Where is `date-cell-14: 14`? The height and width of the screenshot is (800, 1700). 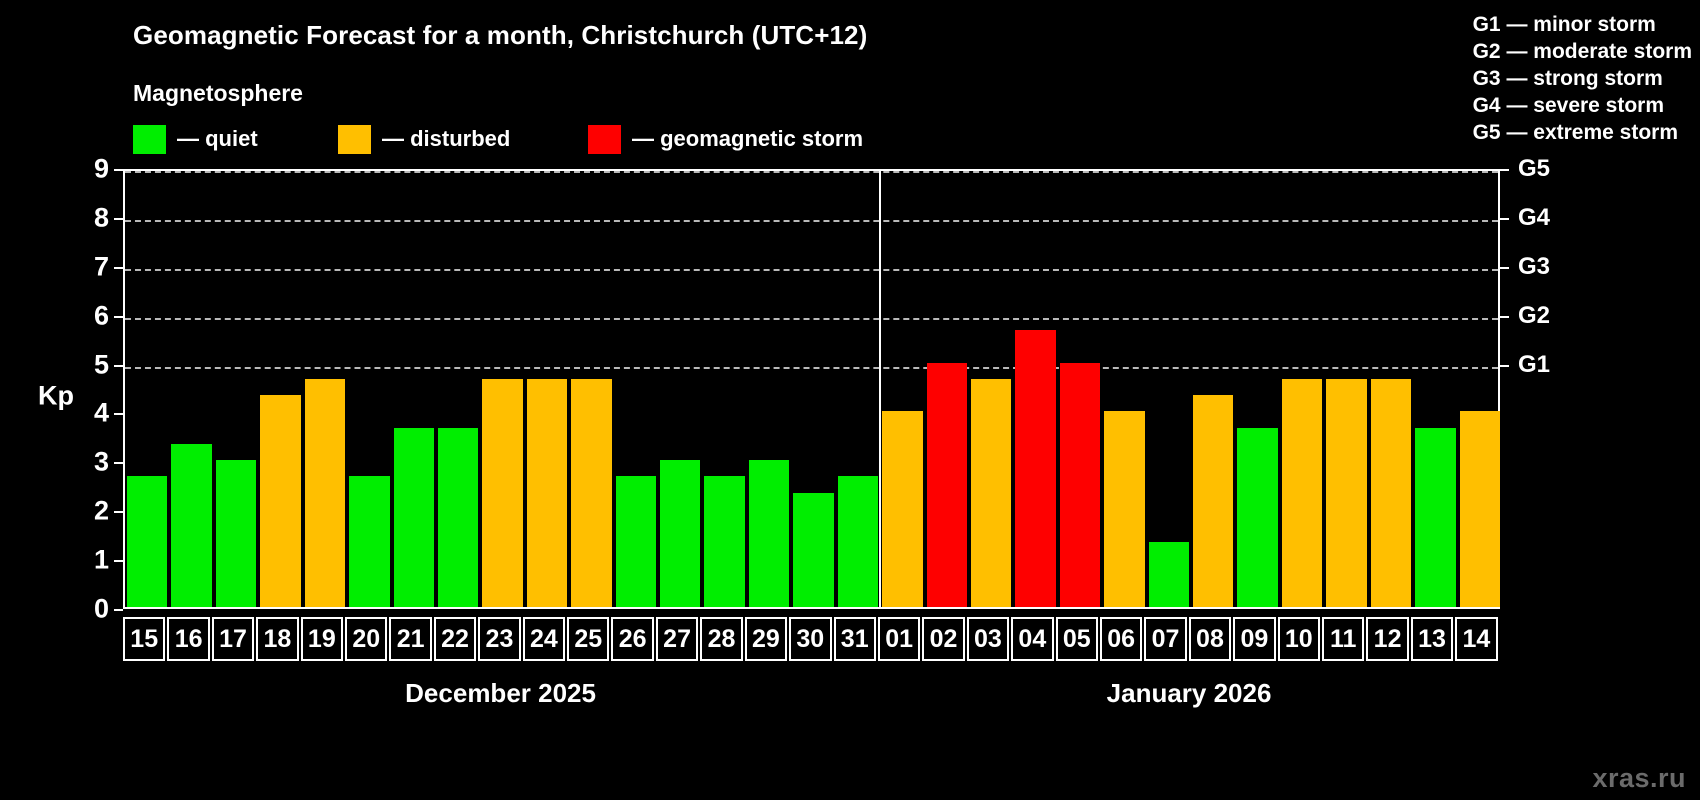 date-cell-14: 14 is located at coordinates (1476, 639).